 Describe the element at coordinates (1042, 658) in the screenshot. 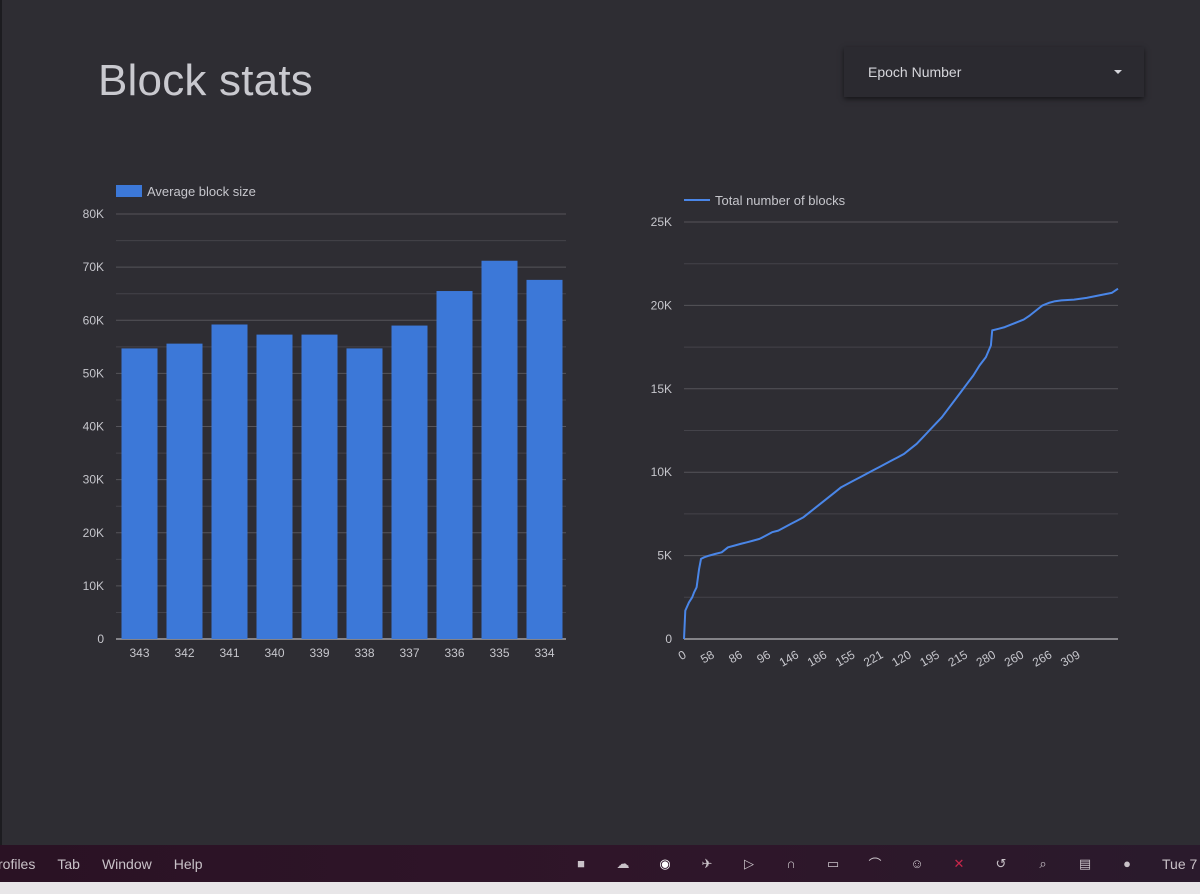

I see `x-tick-label: 266` at that location.